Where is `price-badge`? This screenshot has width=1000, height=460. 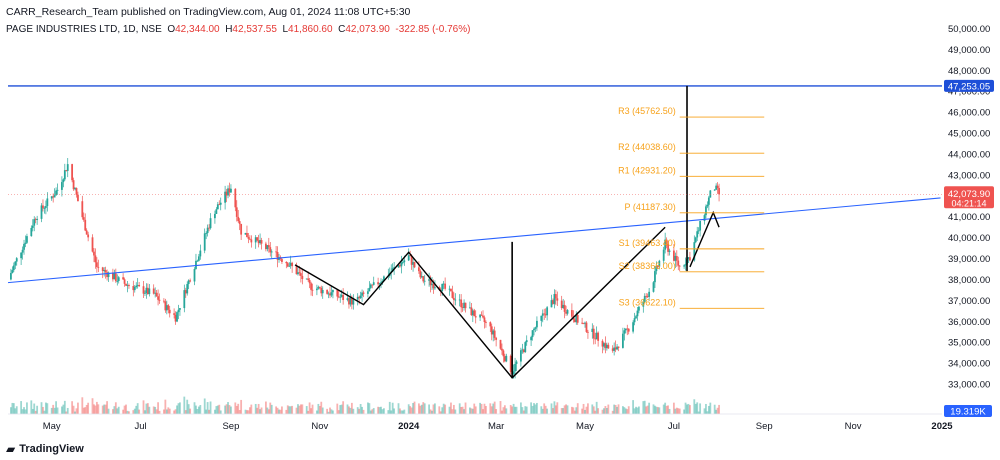 price-badge is located at coordinates (969, 197).